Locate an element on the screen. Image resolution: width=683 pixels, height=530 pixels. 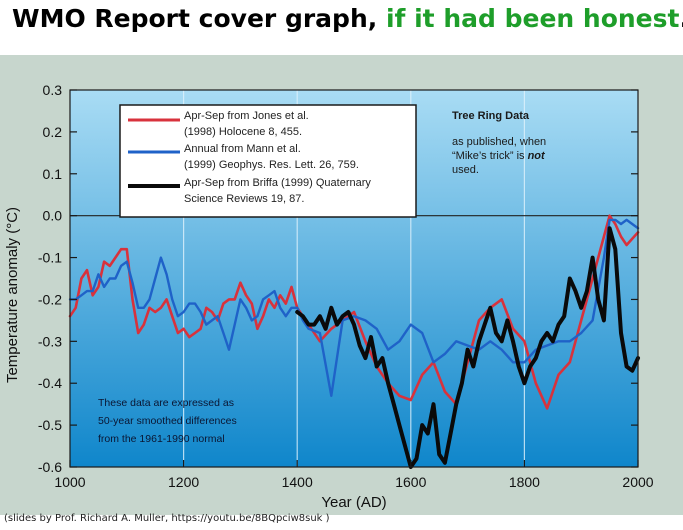
y-tick-label: 0.0 is located at coordinates (53, 216).